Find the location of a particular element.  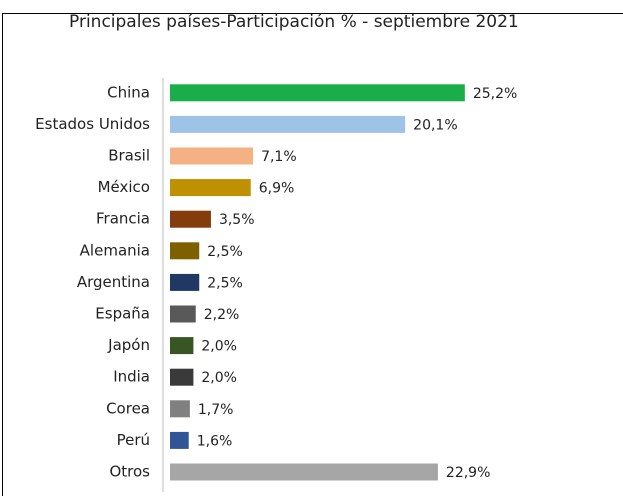

value-label: 1,6% is located at coordinates (215, 441).